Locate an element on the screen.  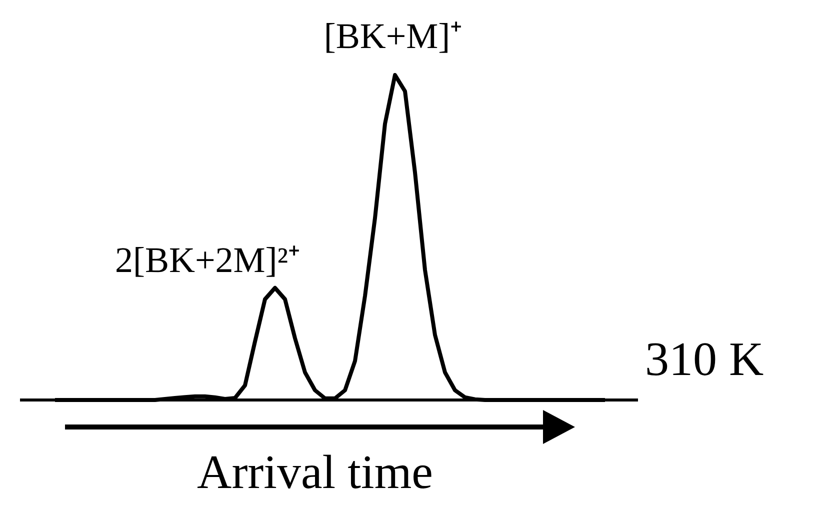
text: [BK+M]⁺ is located at coordinates (393, 36).